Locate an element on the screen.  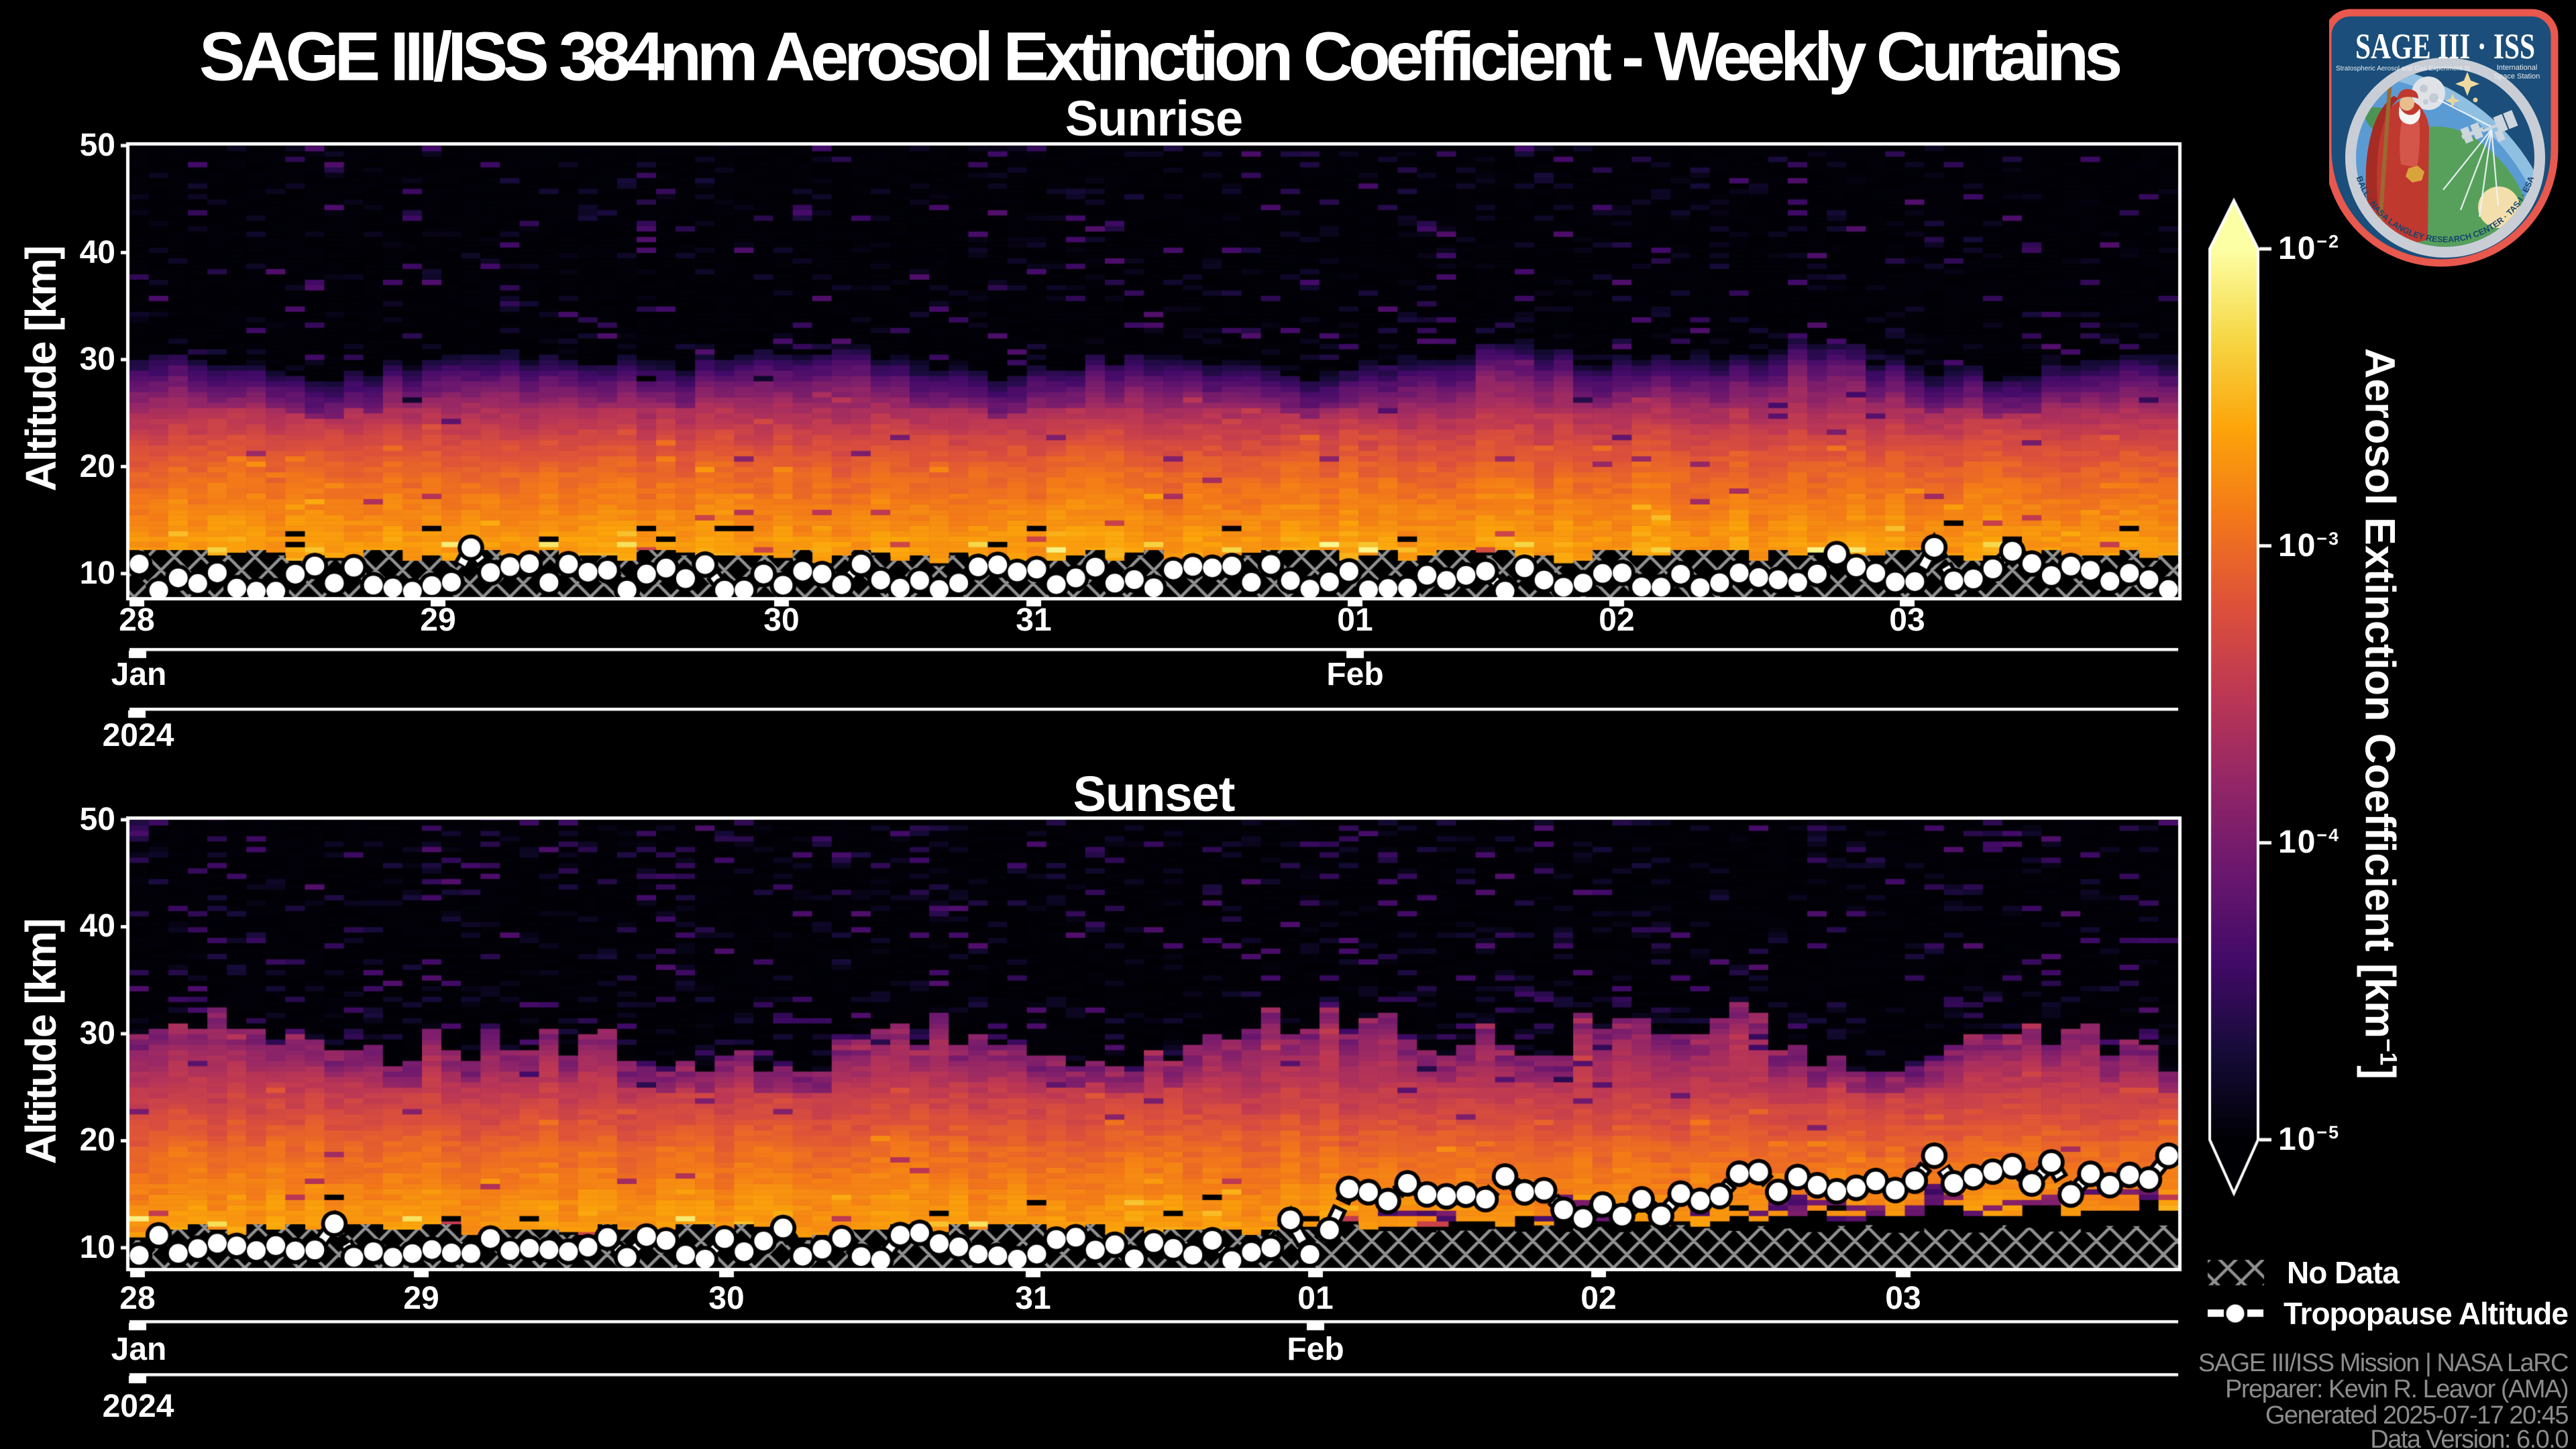
svg-text: SAGE III · ISS is located at coordinates (2445, 46).